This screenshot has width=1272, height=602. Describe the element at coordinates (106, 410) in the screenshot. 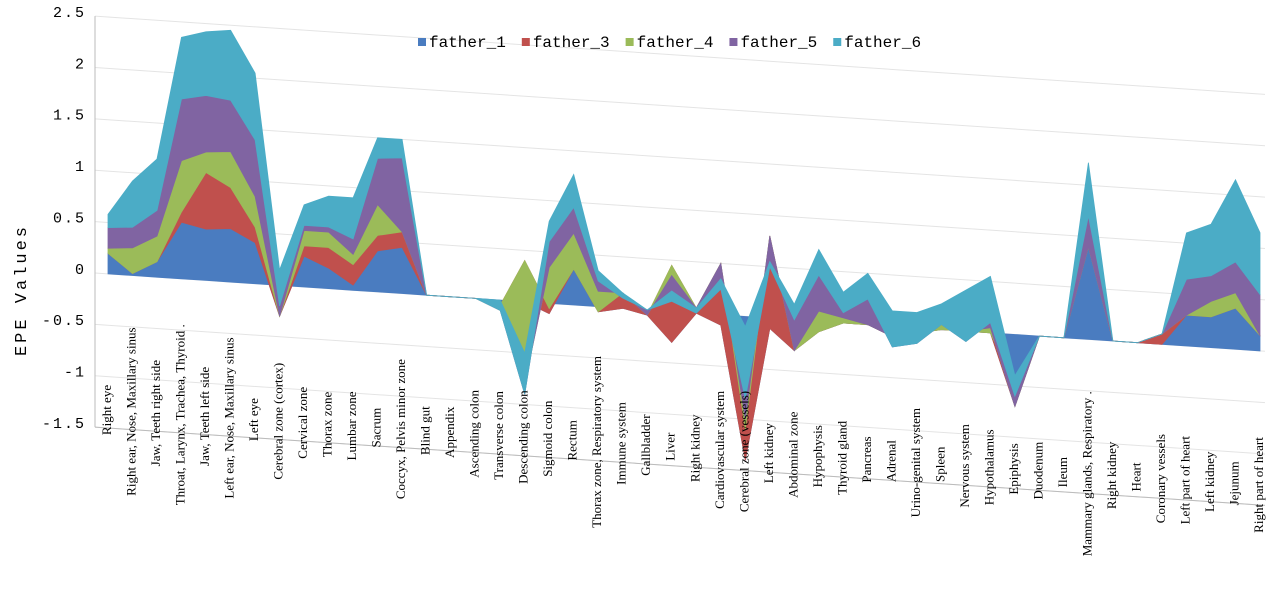

I see `x-tick-label: Right eye` at that location.